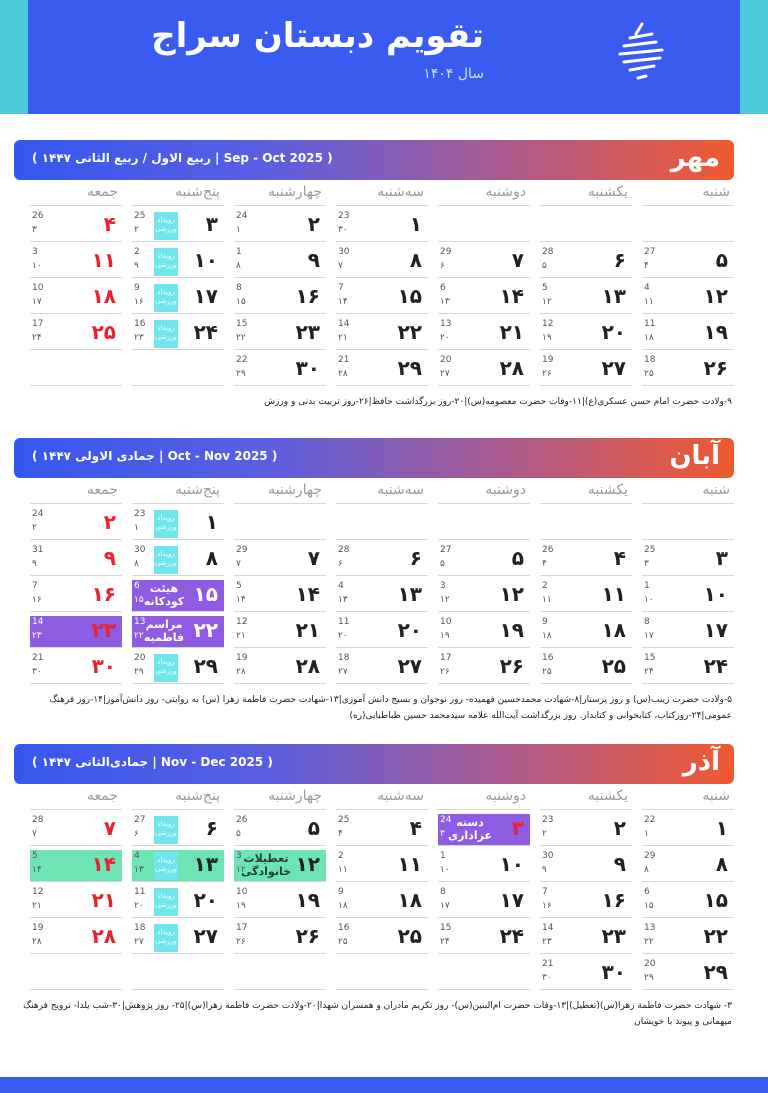 Image resolution: width=768 pixels, height=1093 pixels. Describe the element at coordinates (688, 334) in the screenshot. I see `day-cell: ۱۹ 11 ۱۸` at that location.